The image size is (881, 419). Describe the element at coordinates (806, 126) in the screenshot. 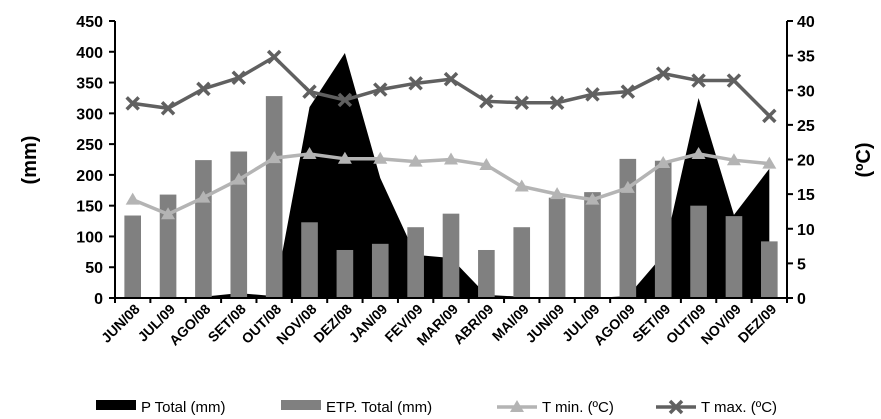

I see `right-tick-label: 25` at that location.